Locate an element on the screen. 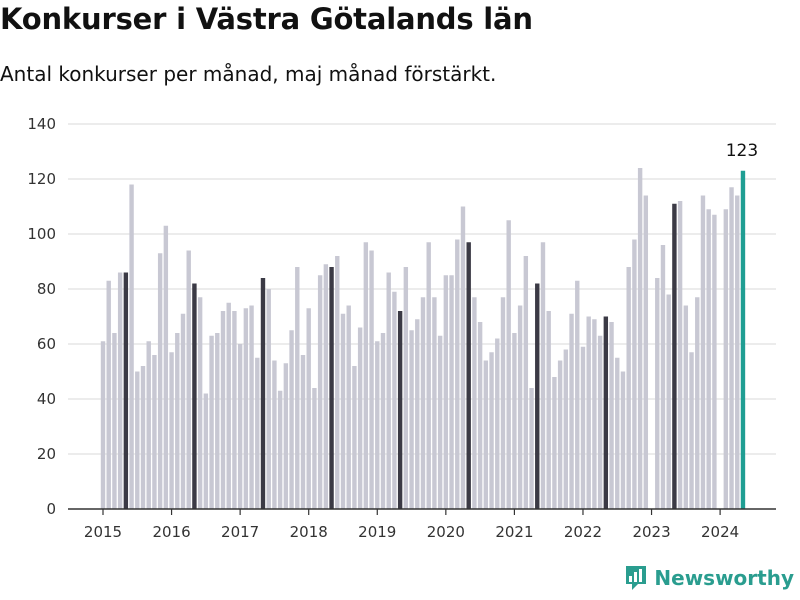  x-tick-label: 2017 is located at coordinates (240, 532).